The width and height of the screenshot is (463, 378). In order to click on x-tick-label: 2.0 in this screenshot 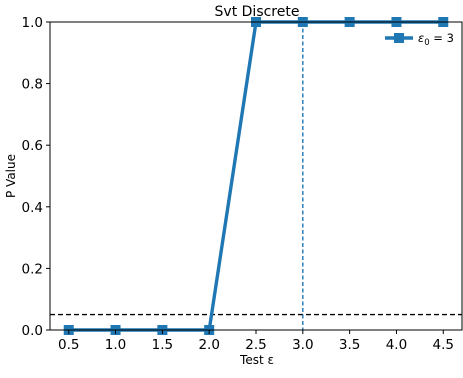, I will do `click(208, 345)`.